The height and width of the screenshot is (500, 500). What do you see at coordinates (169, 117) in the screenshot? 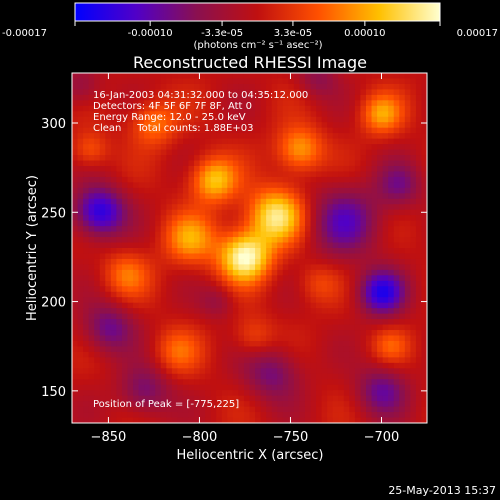
I see `annotation-energy: Energy Range: 12.0 - 25.0 keV` at bounding box center [169, 117].